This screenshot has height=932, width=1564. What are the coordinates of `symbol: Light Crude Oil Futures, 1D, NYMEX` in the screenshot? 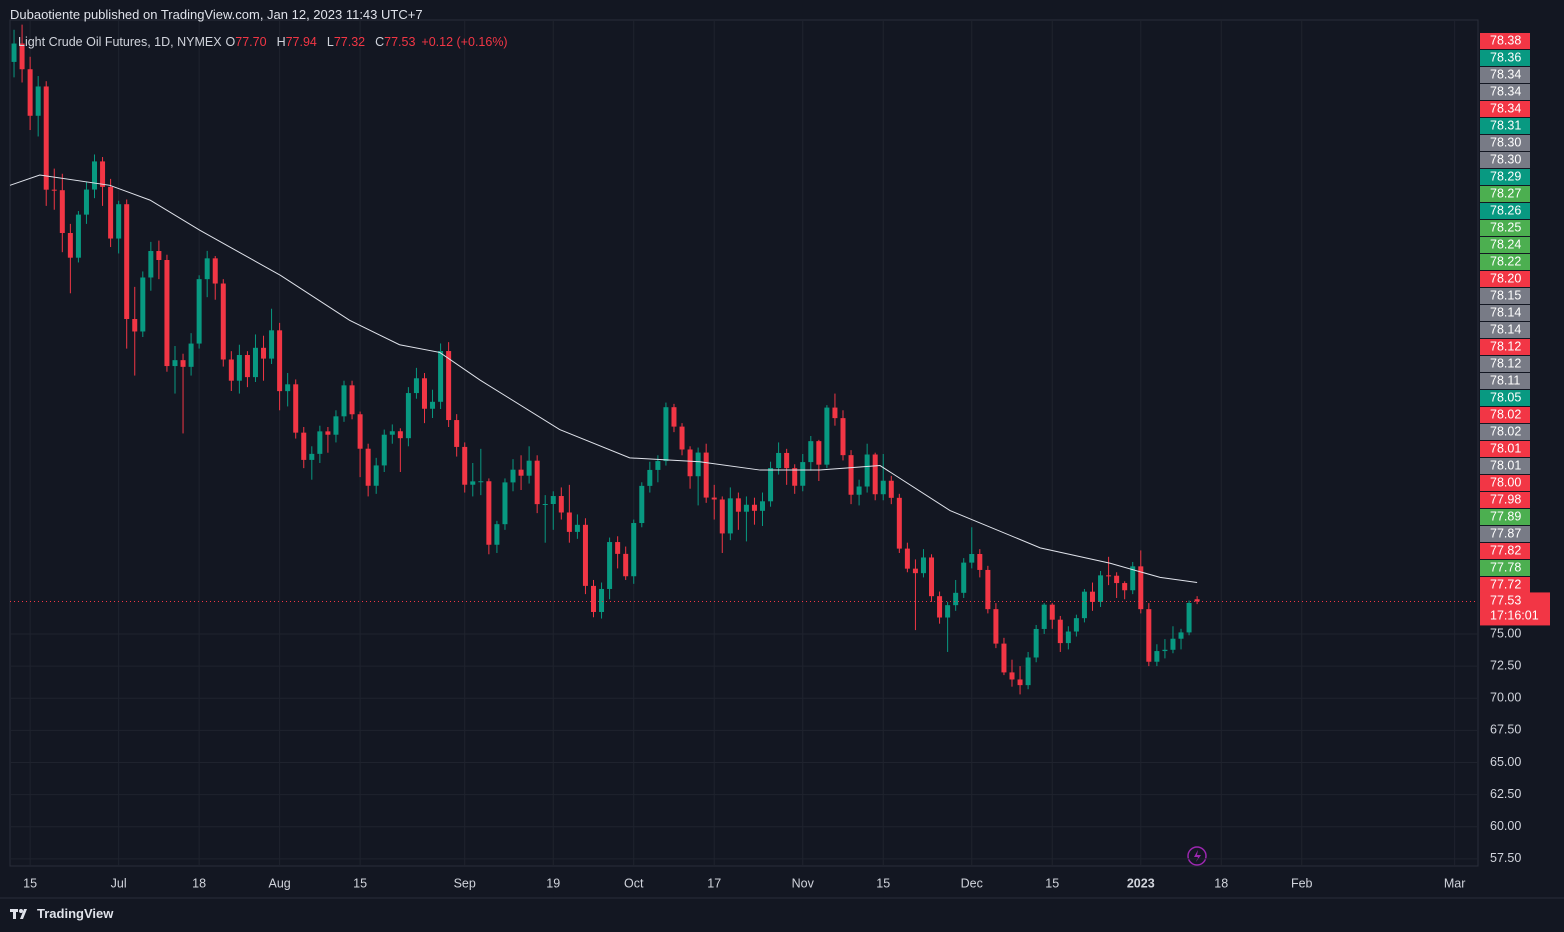 It's located at (120, 42).